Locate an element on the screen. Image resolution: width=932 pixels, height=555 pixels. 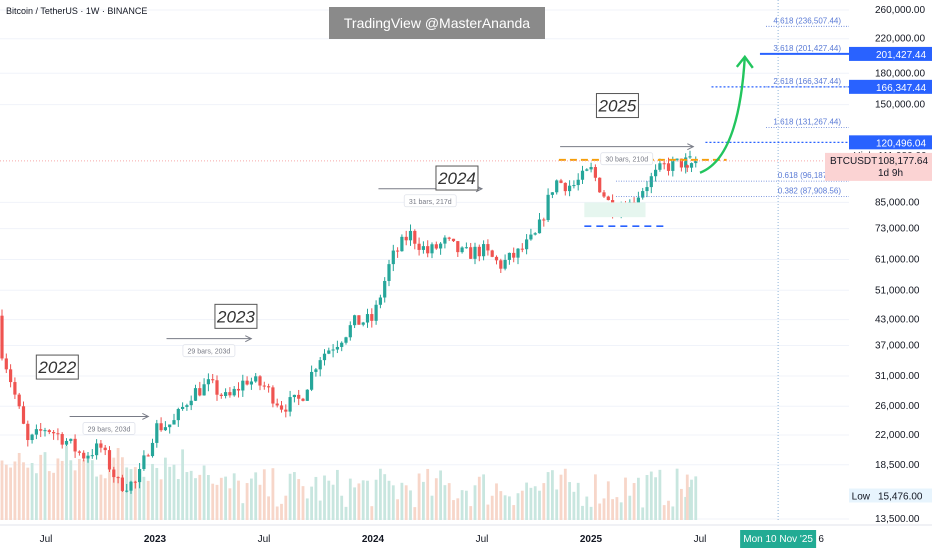
year-box is located at coordinates (617, 106).